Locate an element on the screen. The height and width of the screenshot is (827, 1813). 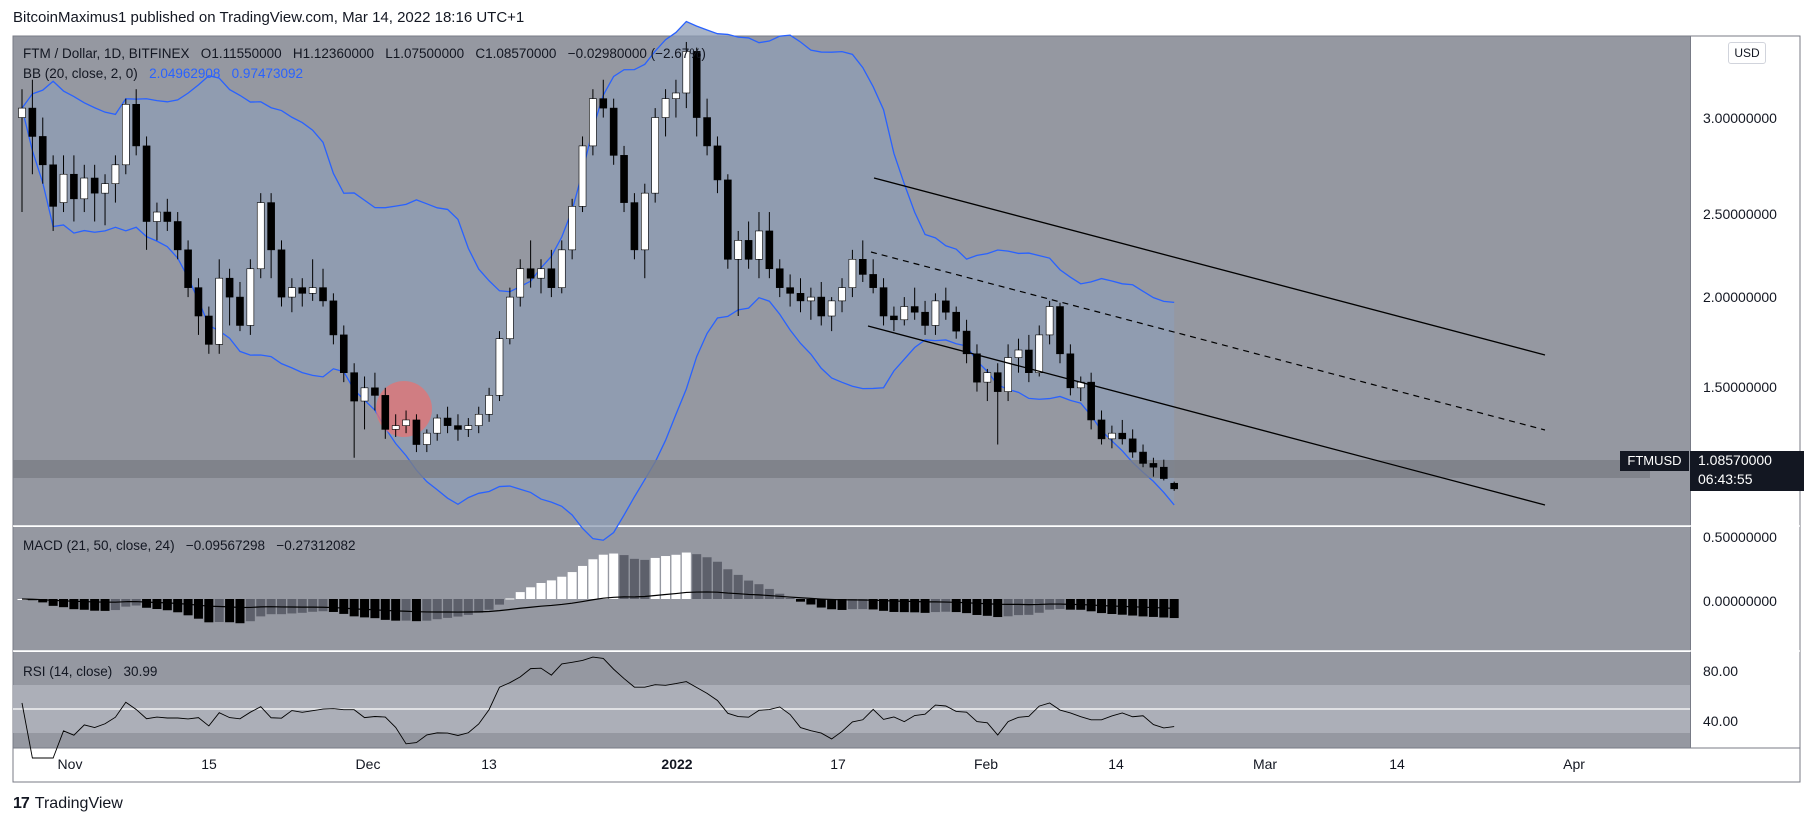
time-axis-label: Nov is located at coordinates (70, 764).